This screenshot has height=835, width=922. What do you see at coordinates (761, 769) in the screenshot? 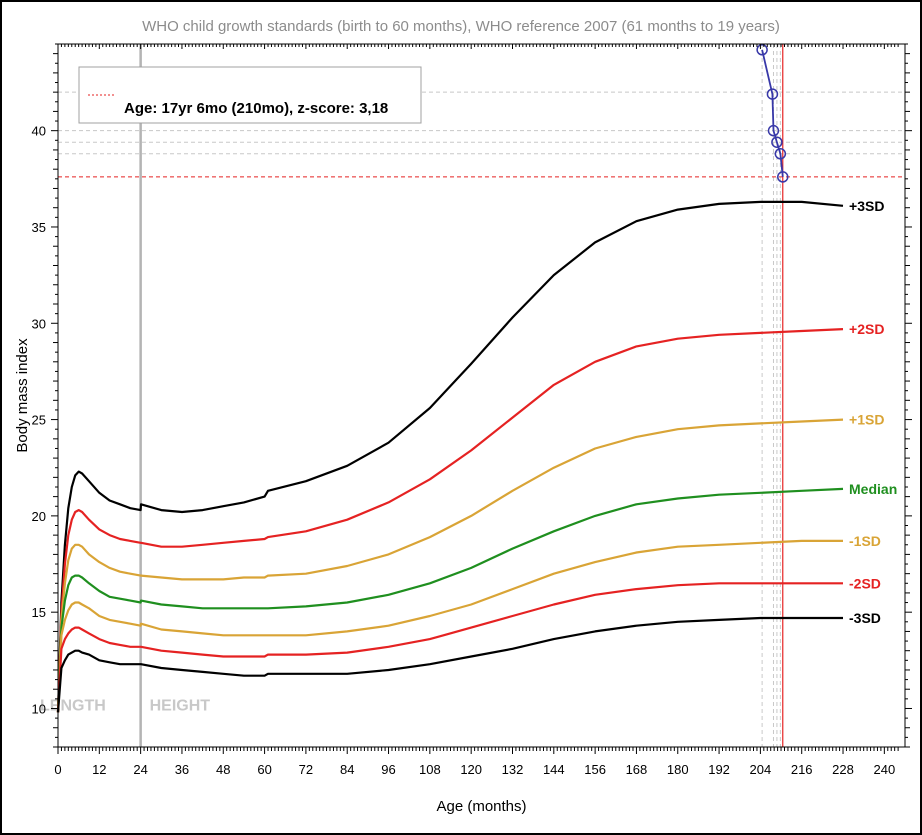
I see `x-tick-label: 204` at bounding box center [761, 769].